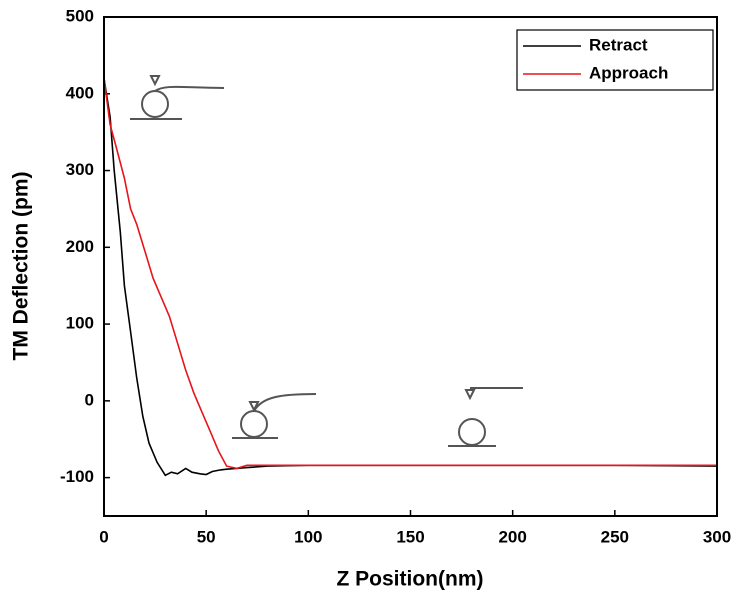 This screenshot has width=741, height=598. What do you see at coordinates (308, 536) in the screenshot?
I see `x-tick-label: 100` at bounding box center [308, 536].